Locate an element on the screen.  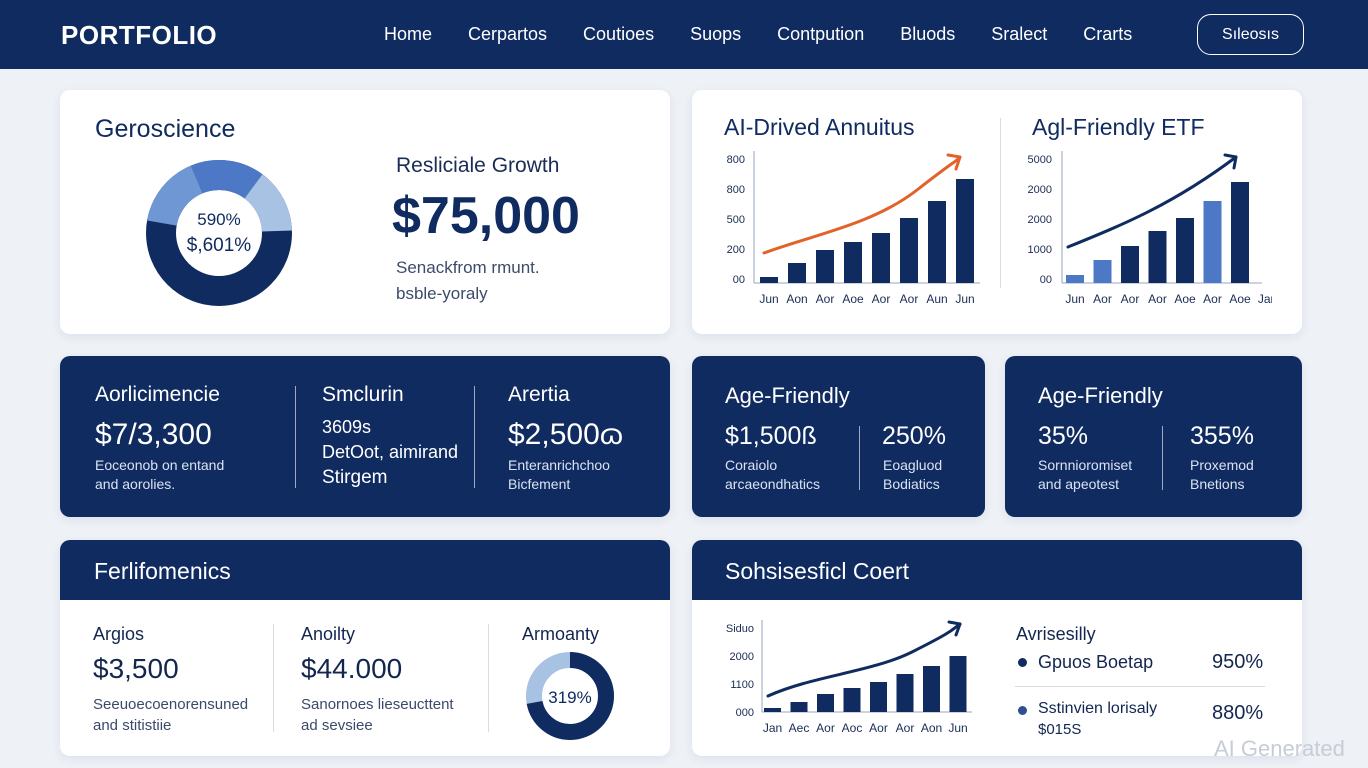
age-friendly-2-title: Age-Friendly is located at coordinates (1100, 395).